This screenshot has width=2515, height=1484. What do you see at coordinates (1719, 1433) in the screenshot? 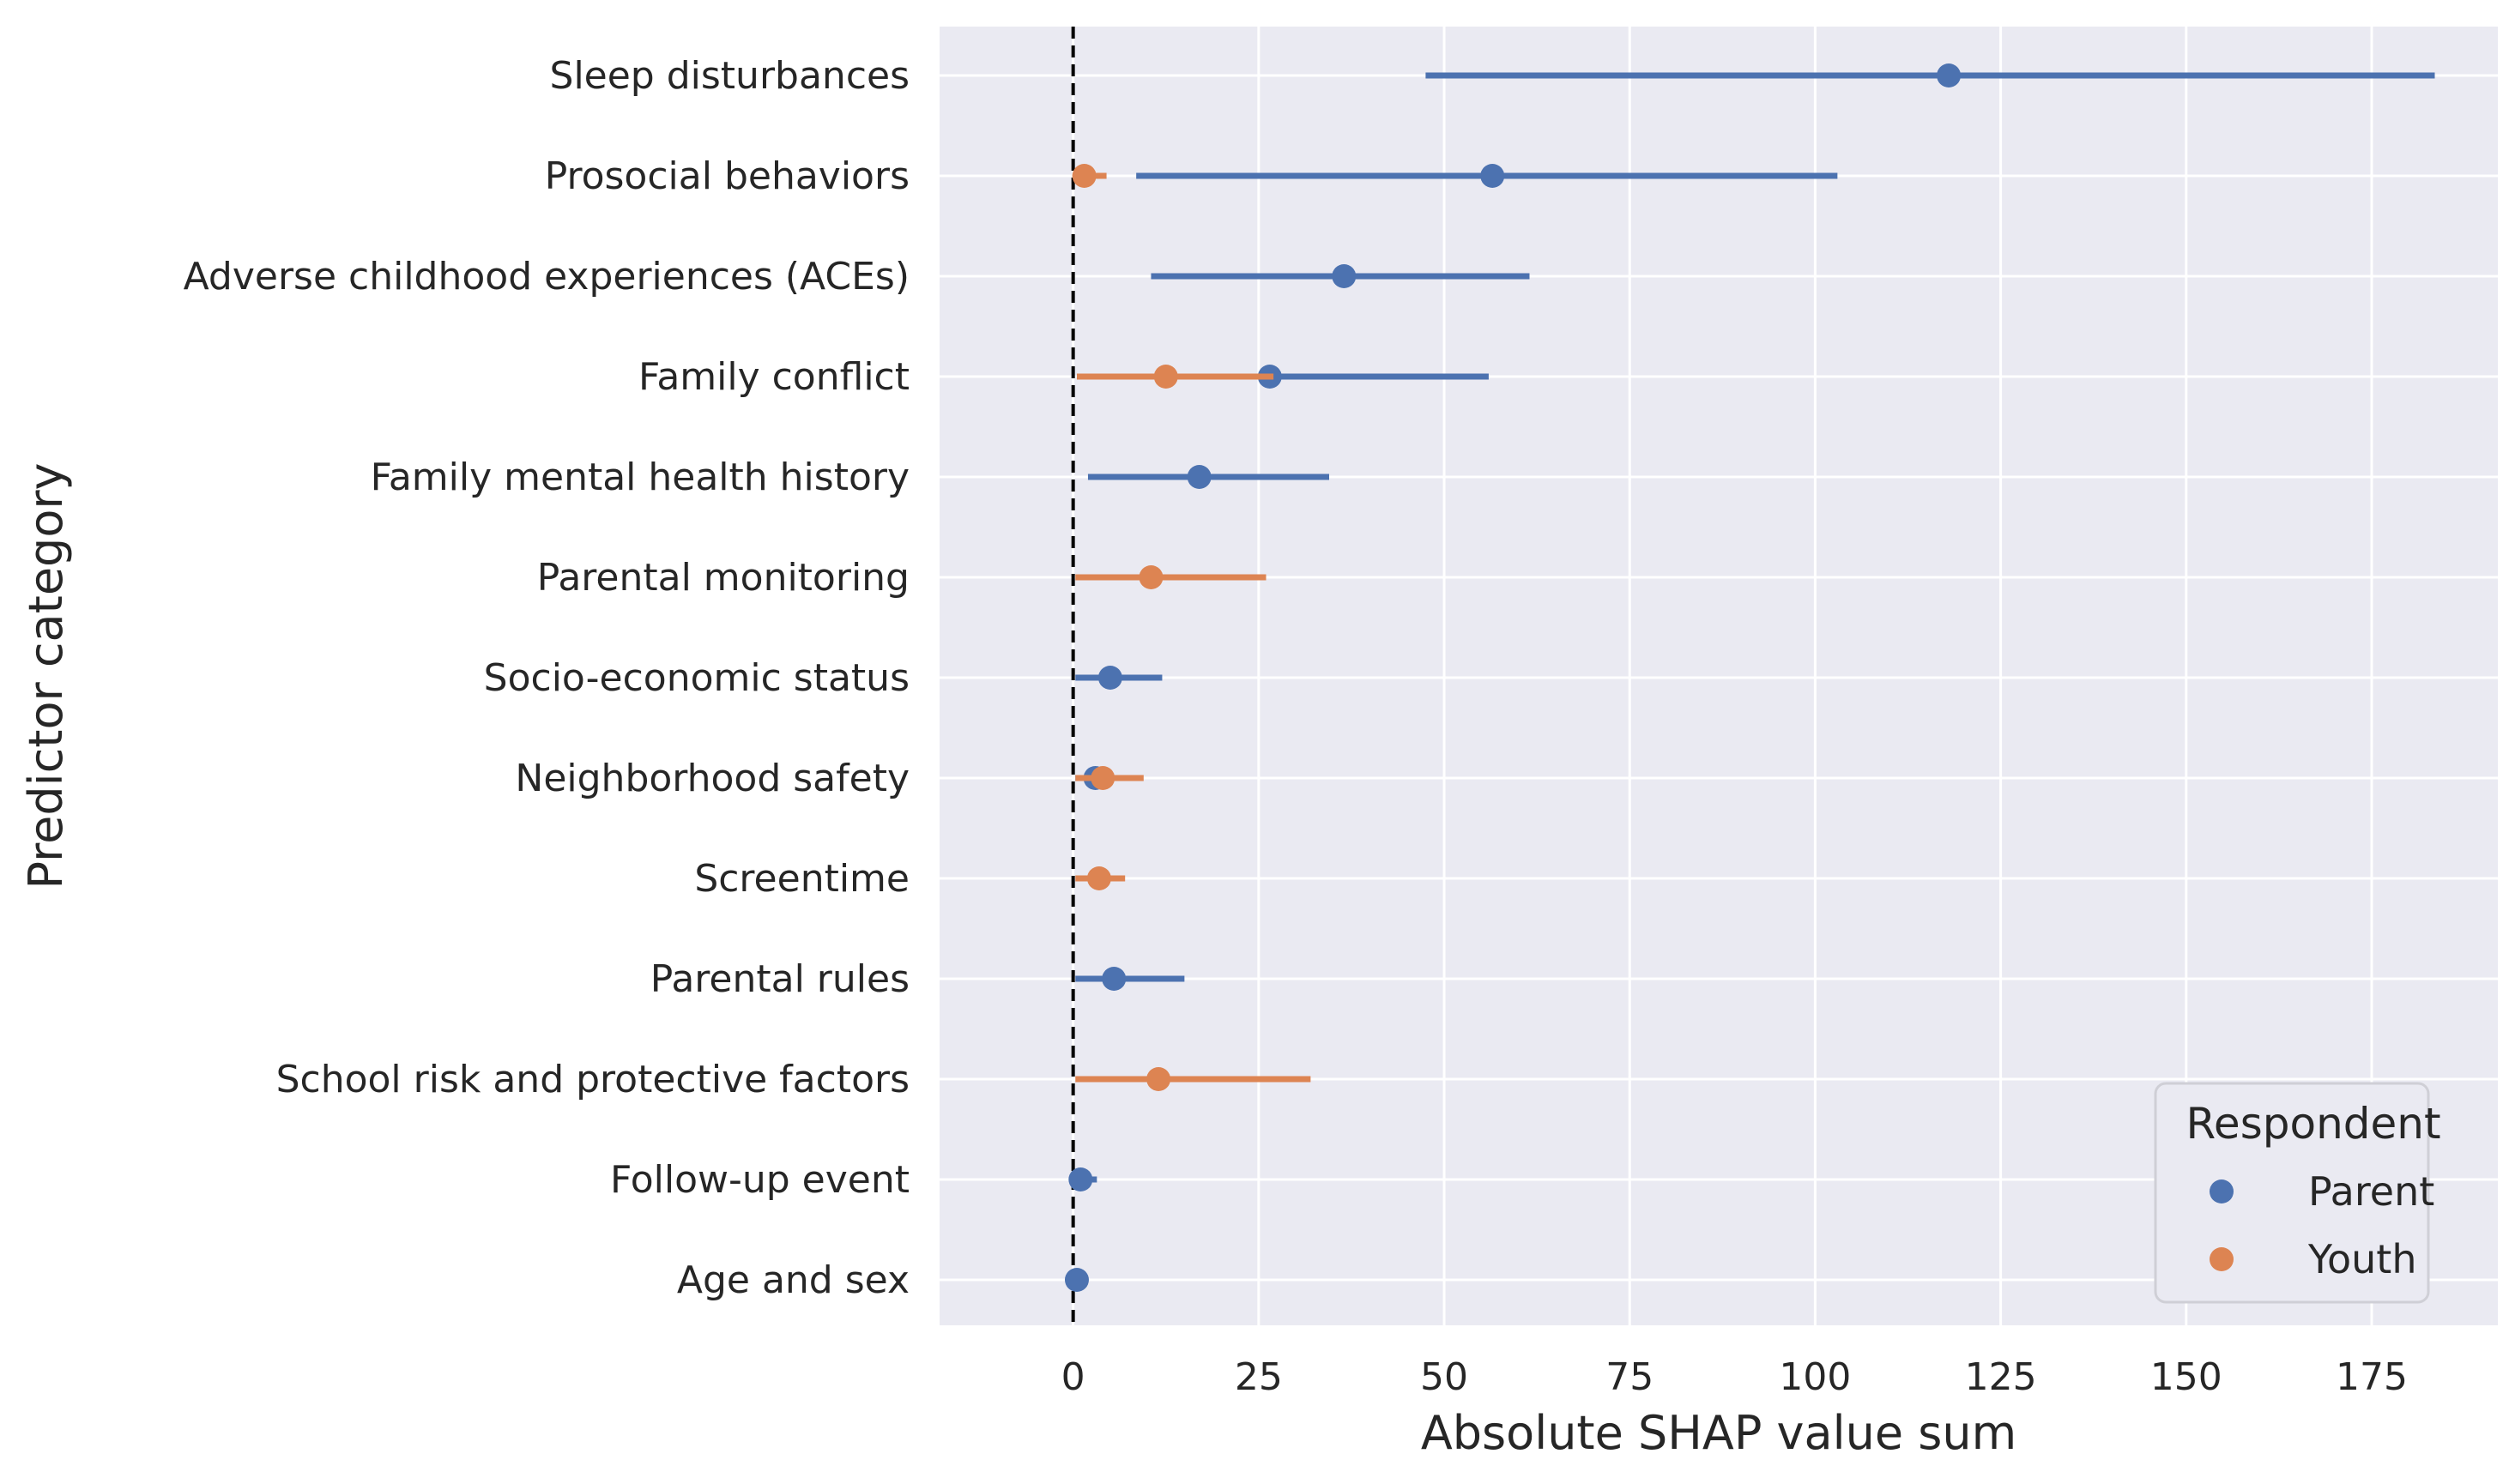
I see `x-axis-title: Absolute SHAP value sum` at bounding box center [1719, 1433].